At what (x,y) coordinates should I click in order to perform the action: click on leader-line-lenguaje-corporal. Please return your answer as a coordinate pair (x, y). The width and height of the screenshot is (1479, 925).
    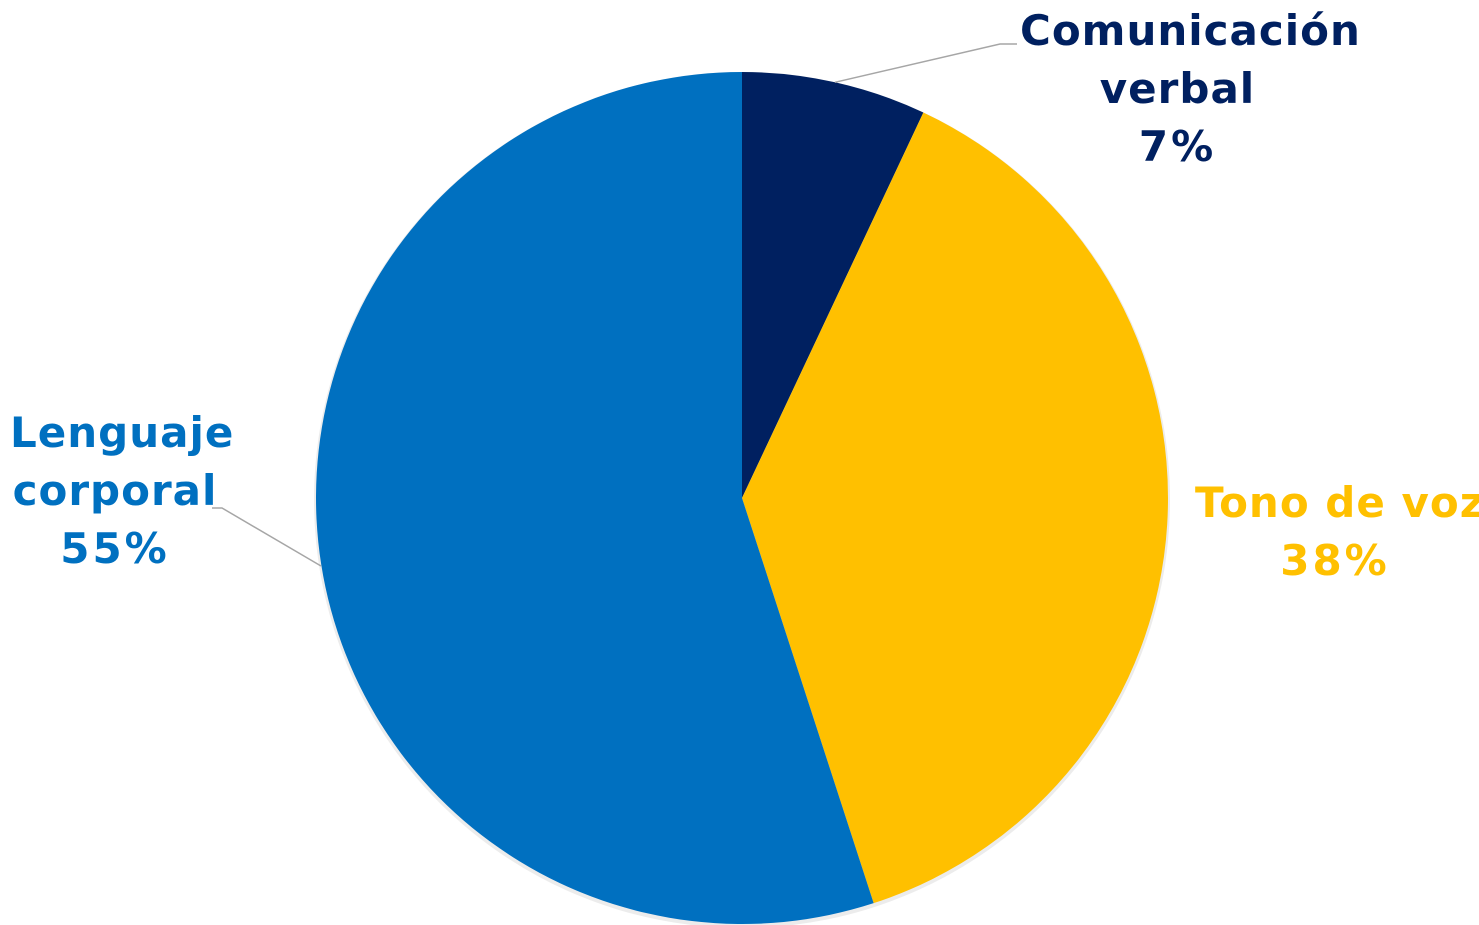
    Looking at the image, I should click on (267, 537).